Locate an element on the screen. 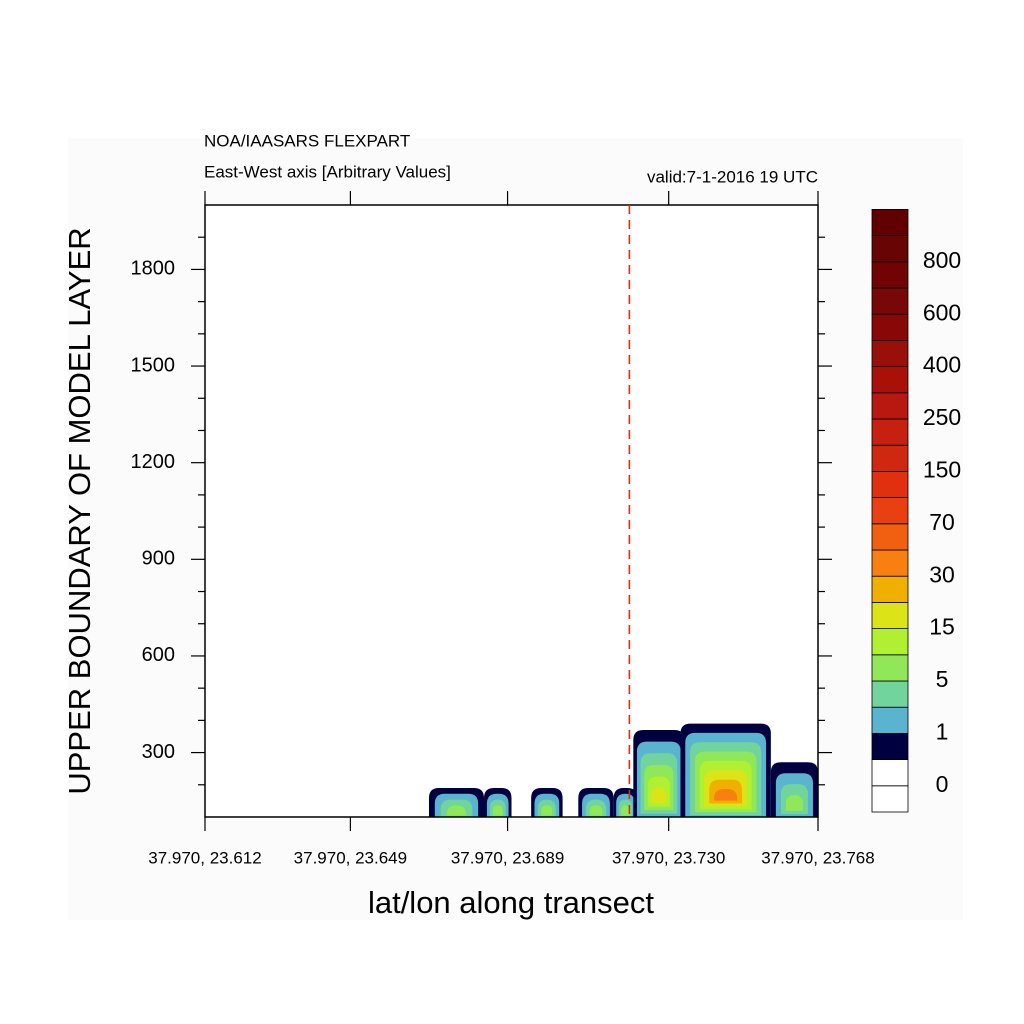 The height and width of the screenshot is (1024, 1024). colorbar-label: 250 is located at coordinates (942, 417).